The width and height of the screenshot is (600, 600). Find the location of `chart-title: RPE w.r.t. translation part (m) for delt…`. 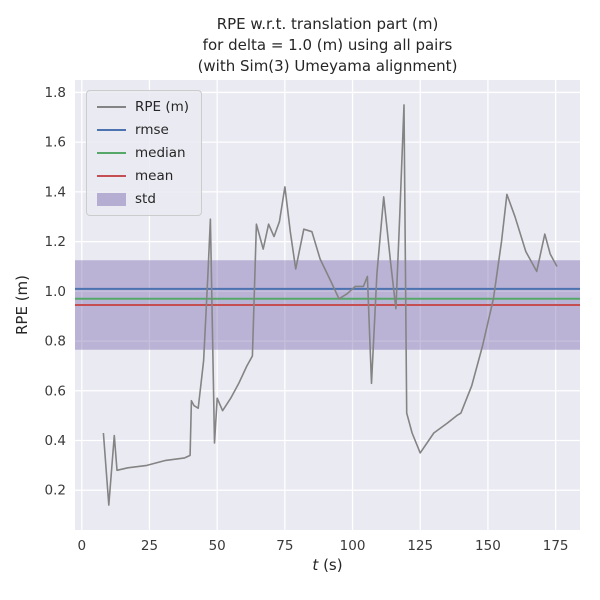

chart-title: RPE w.r.t. translation part (m) for delt… is located at coordinates (327, 45).